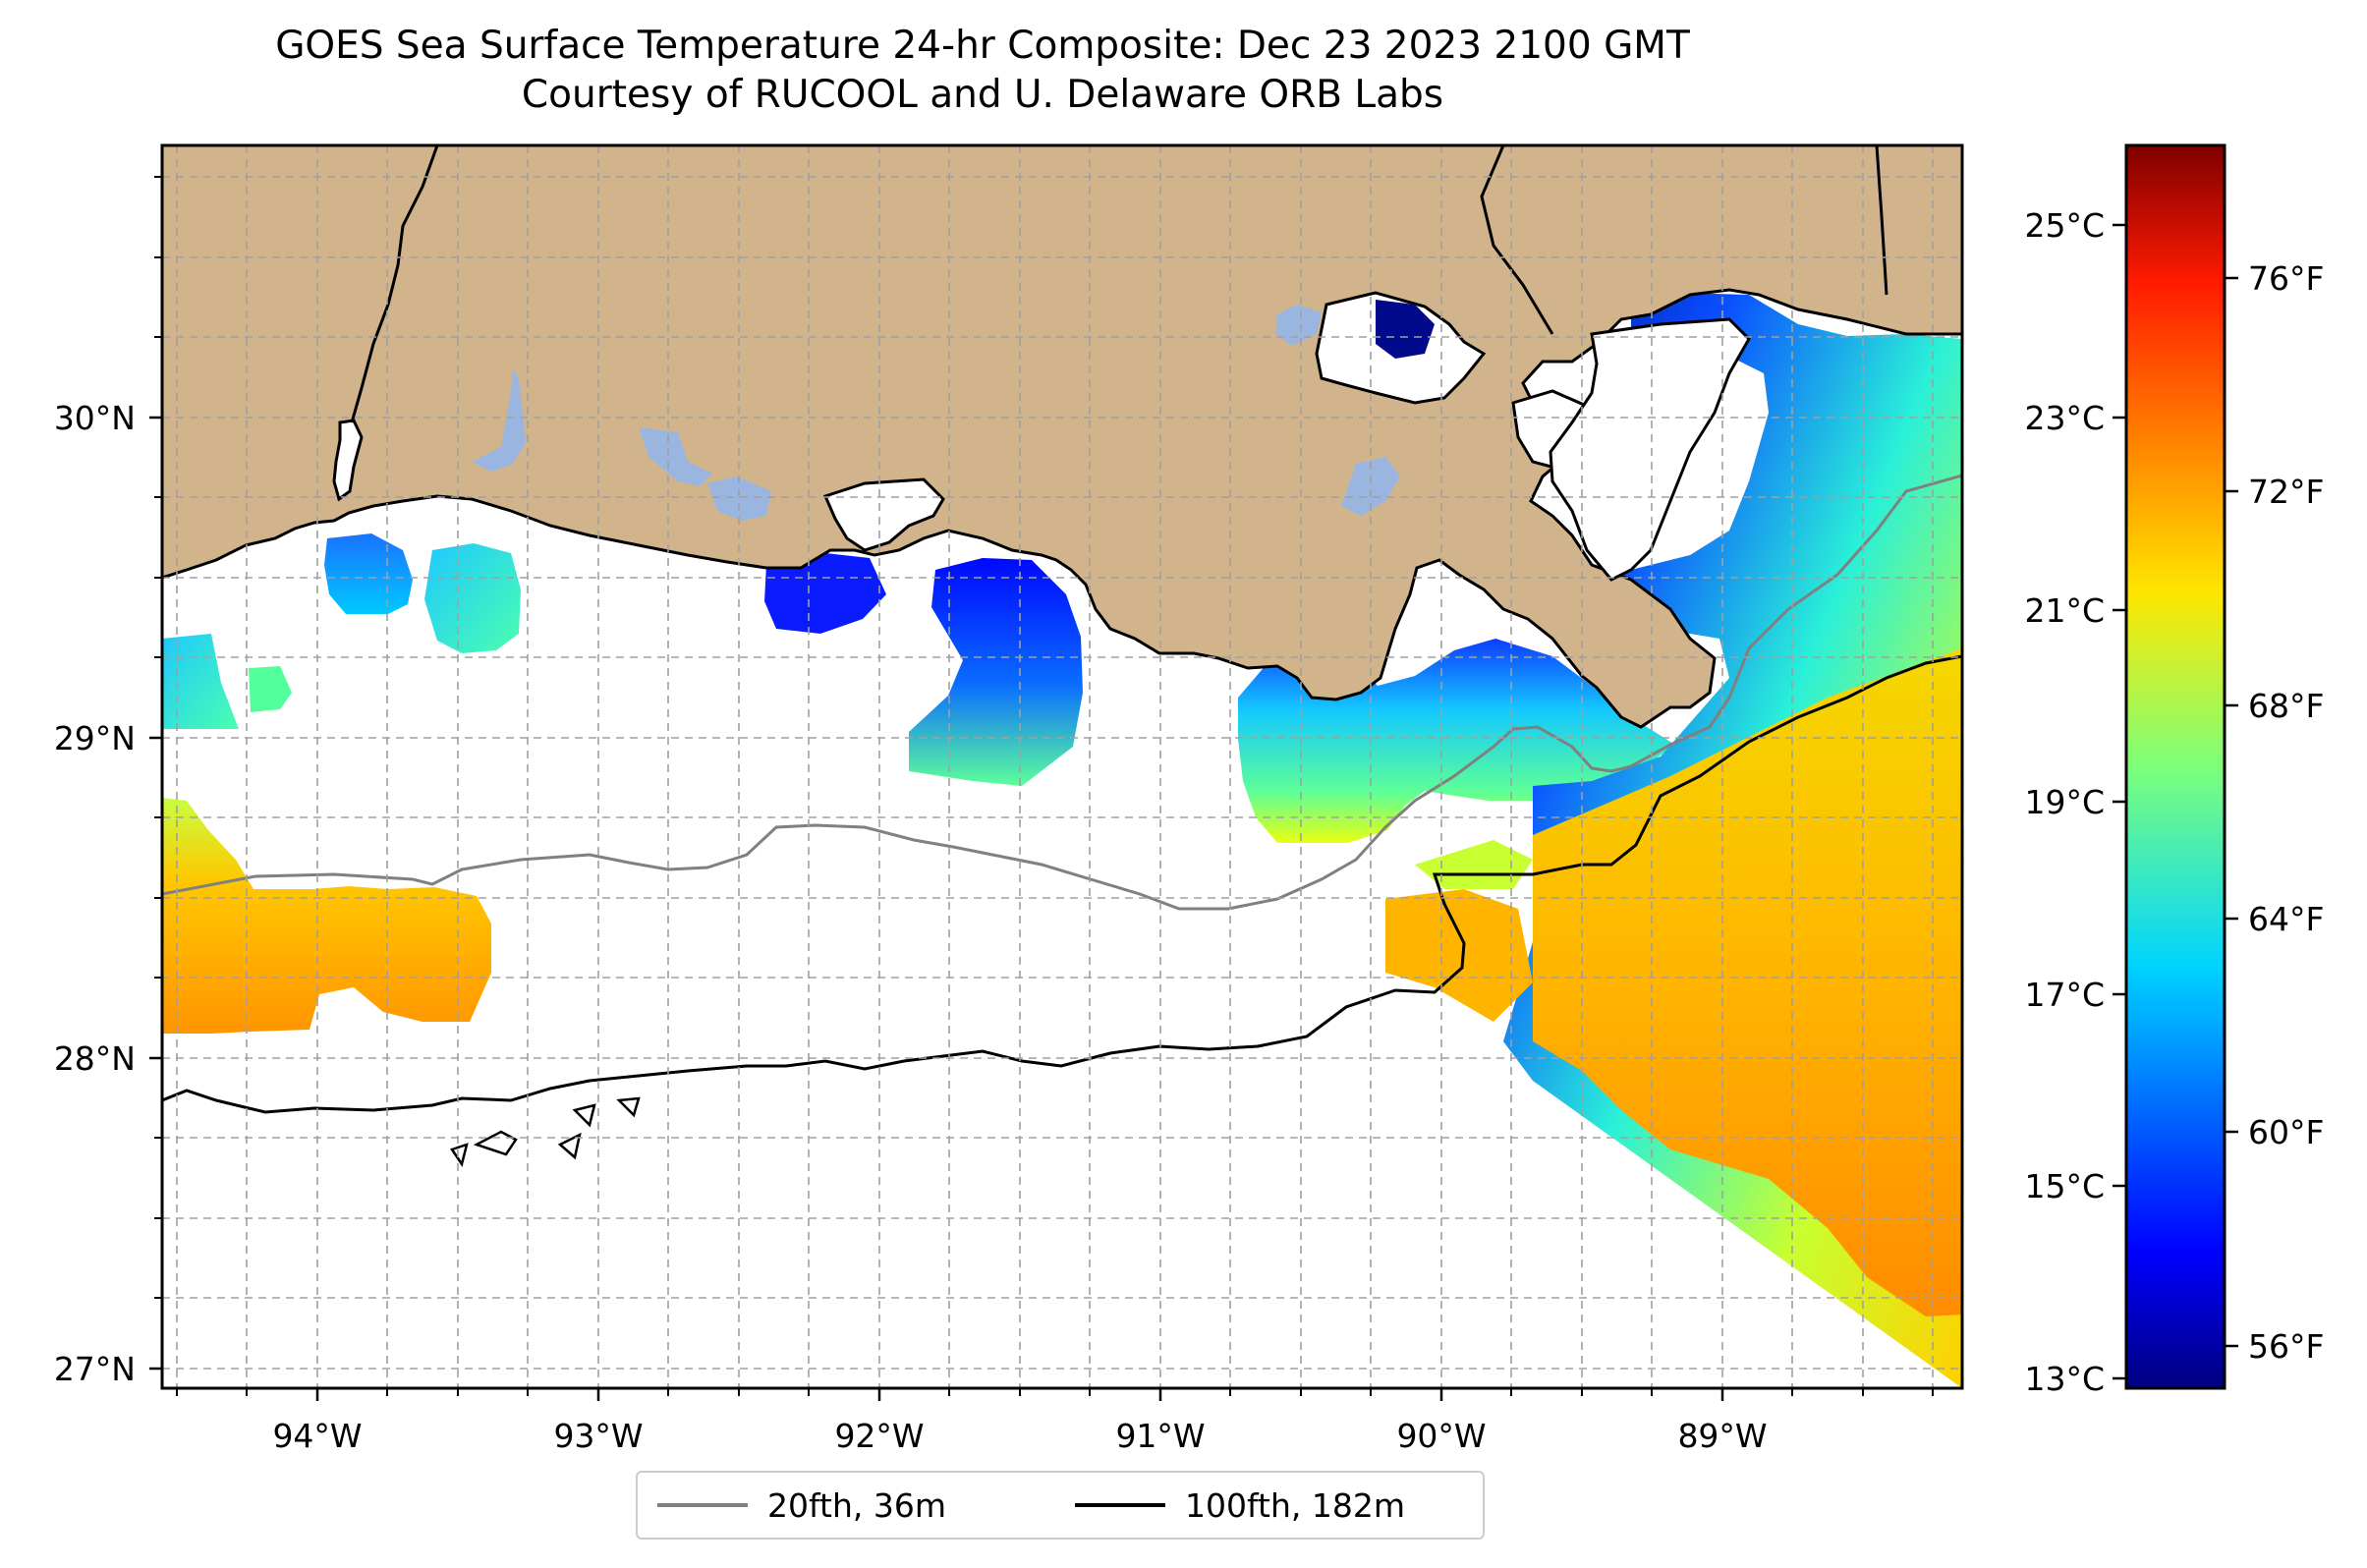 This screenshot has width=2367, height=1568. Describe the element at coordinates (1441, 1436) in the screenshot. I see `x-tick-label: 90°W` at that location.